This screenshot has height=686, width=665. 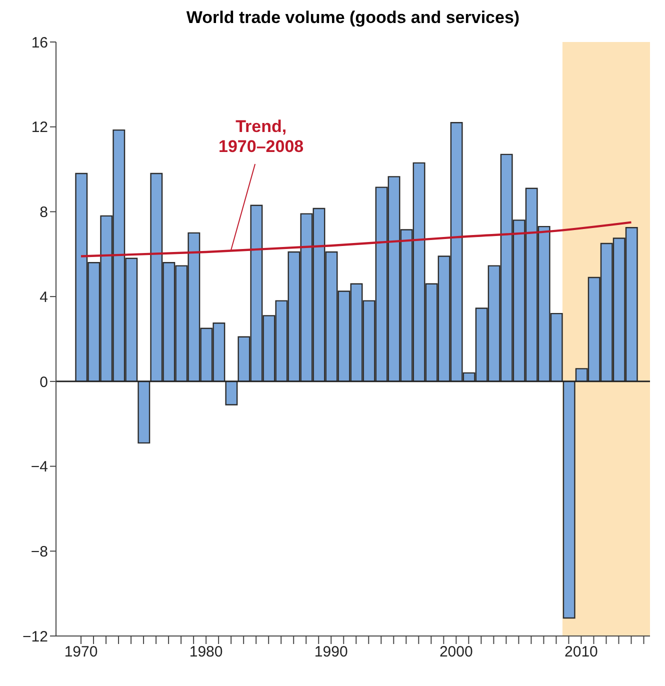 I want to click on y-tick-label: 0, so click(x=44, y=382).